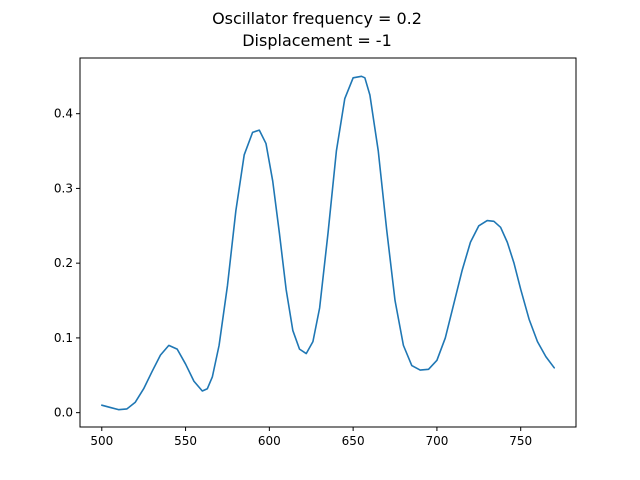 Image resolution: width=640 pixels, height=480 pixels. Describe the element at coordinates (520, 441) in the screenshot. I see `x-tick-label: 750` at that location.